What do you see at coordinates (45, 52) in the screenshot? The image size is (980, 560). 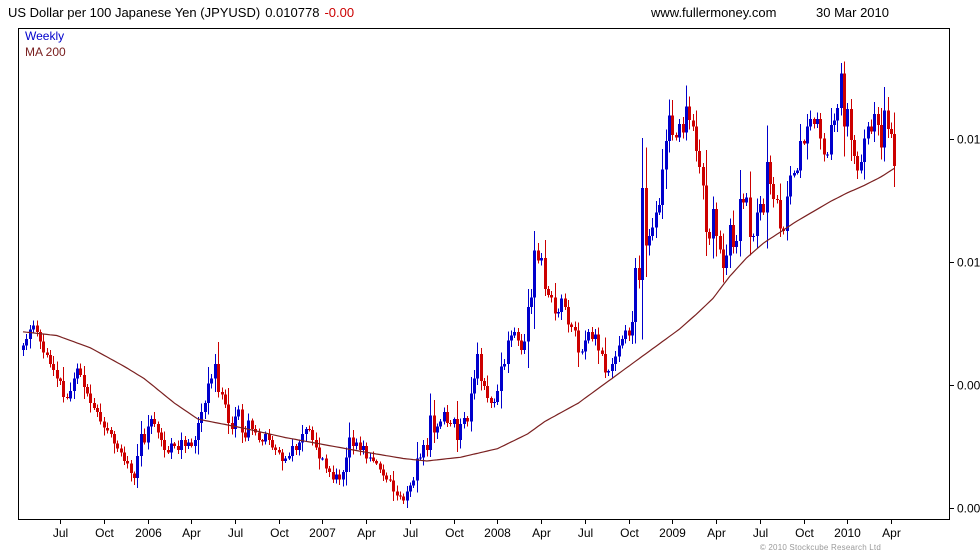 I see `legend-ma200-label: MA 200` at bounding box center [45, 52].